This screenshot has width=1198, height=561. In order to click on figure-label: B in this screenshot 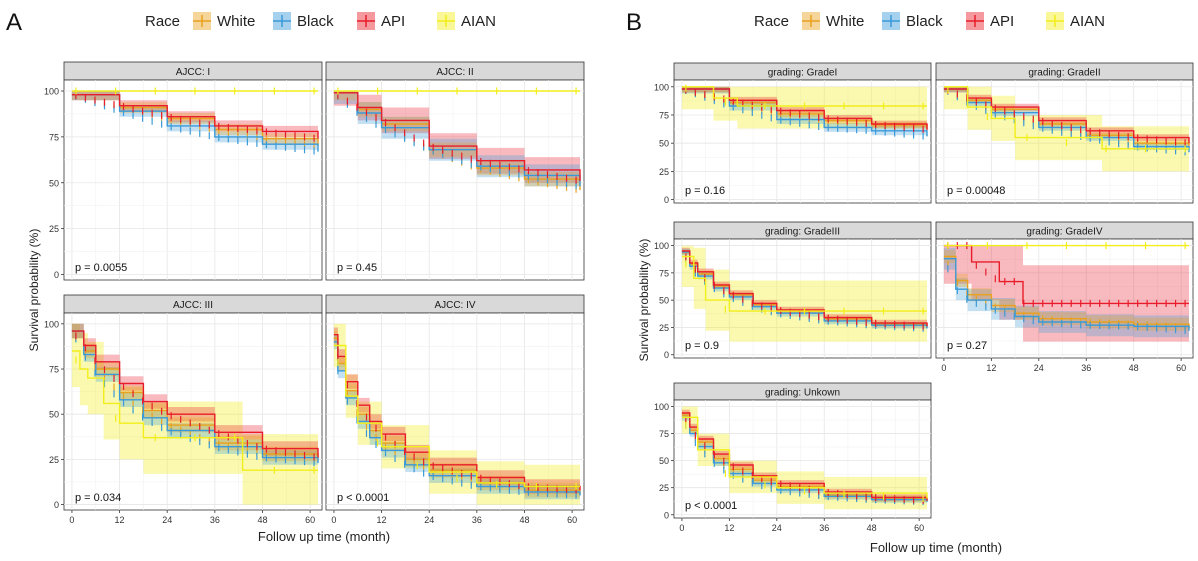, I will do `click(634, 22)`.